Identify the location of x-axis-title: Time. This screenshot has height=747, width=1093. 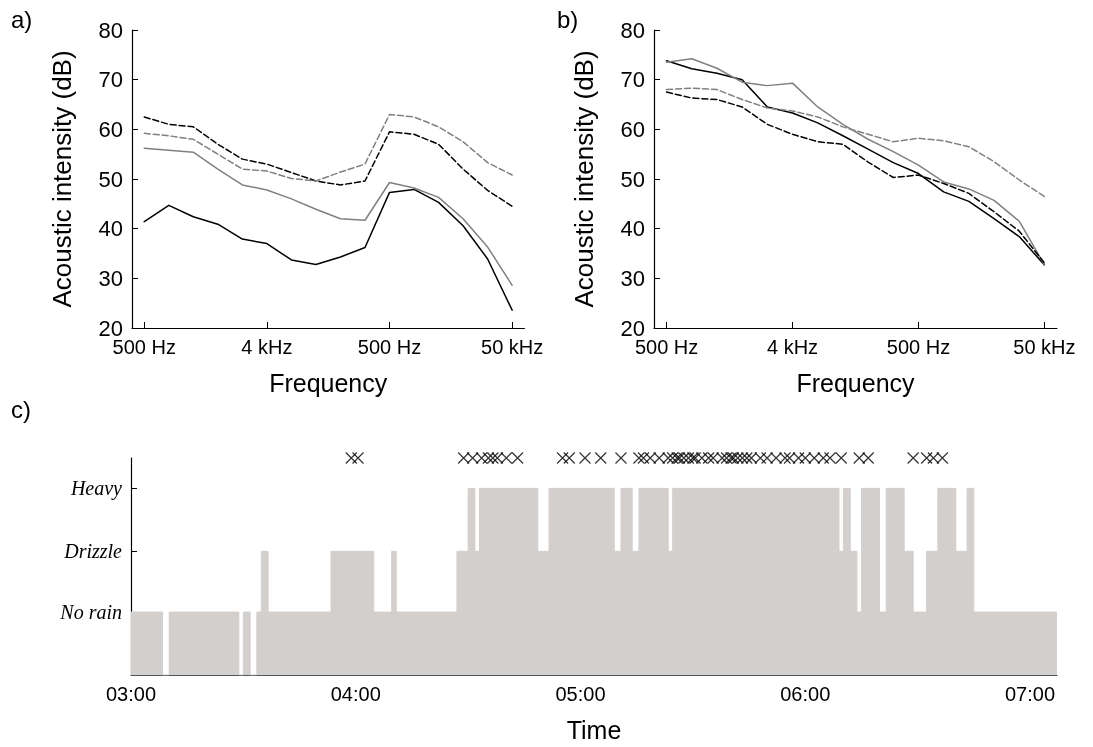
(594, 729).